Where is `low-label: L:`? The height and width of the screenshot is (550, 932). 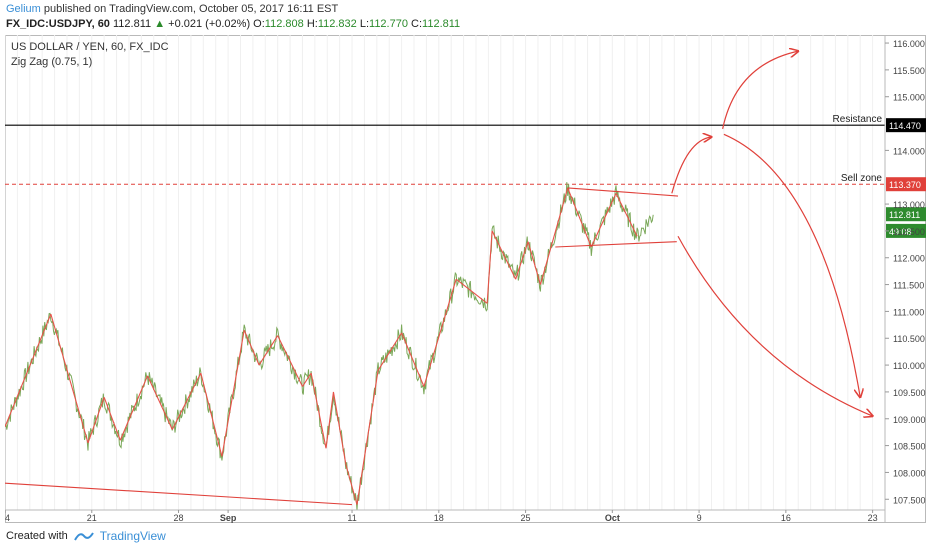 low-label: L: is located at coordinates (364, 24).